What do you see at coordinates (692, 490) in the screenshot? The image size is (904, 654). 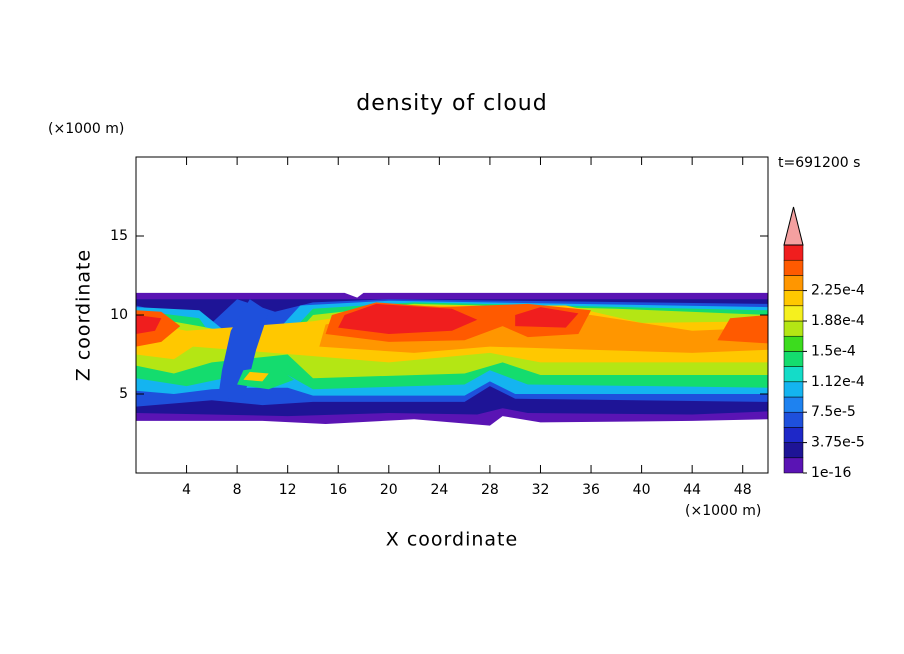 I see `x-tick-label: 44` at bounding box center [692, 490].